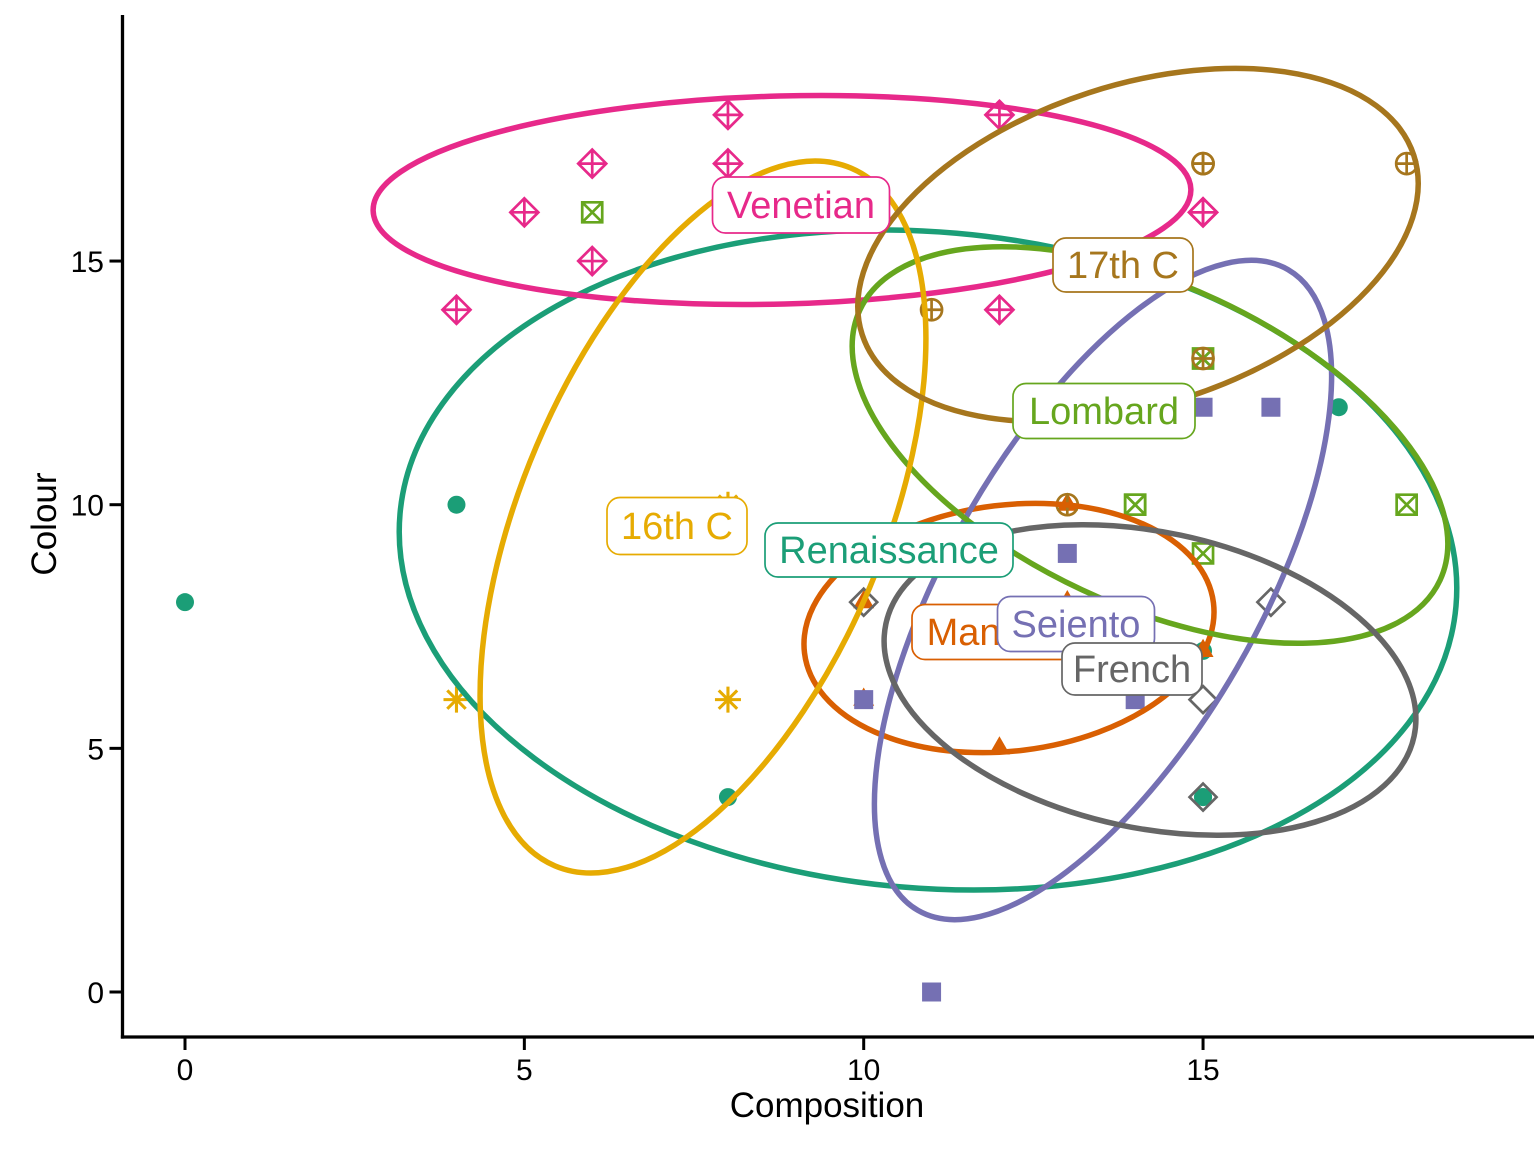  I want to click on label-box-lombard, so click(1104, 411).